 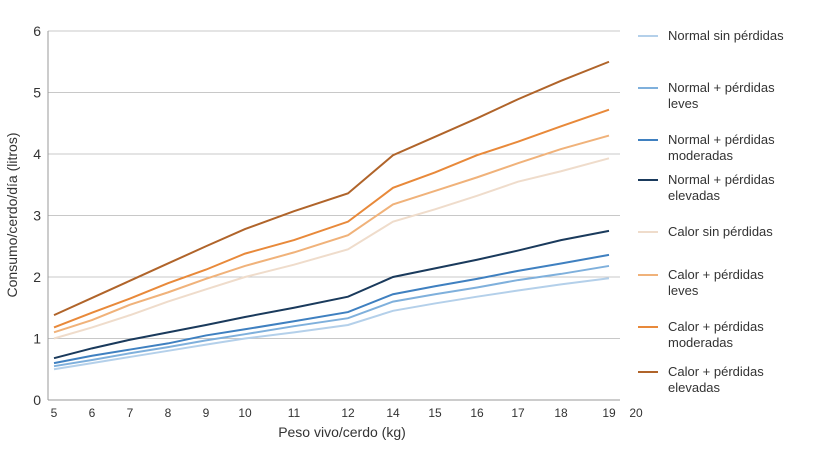 What do you see at coordinates (721, 187) in the screenshot?
I see `legend-label: Normal + pérdidas elevadas` at bounding box center [721, 187].